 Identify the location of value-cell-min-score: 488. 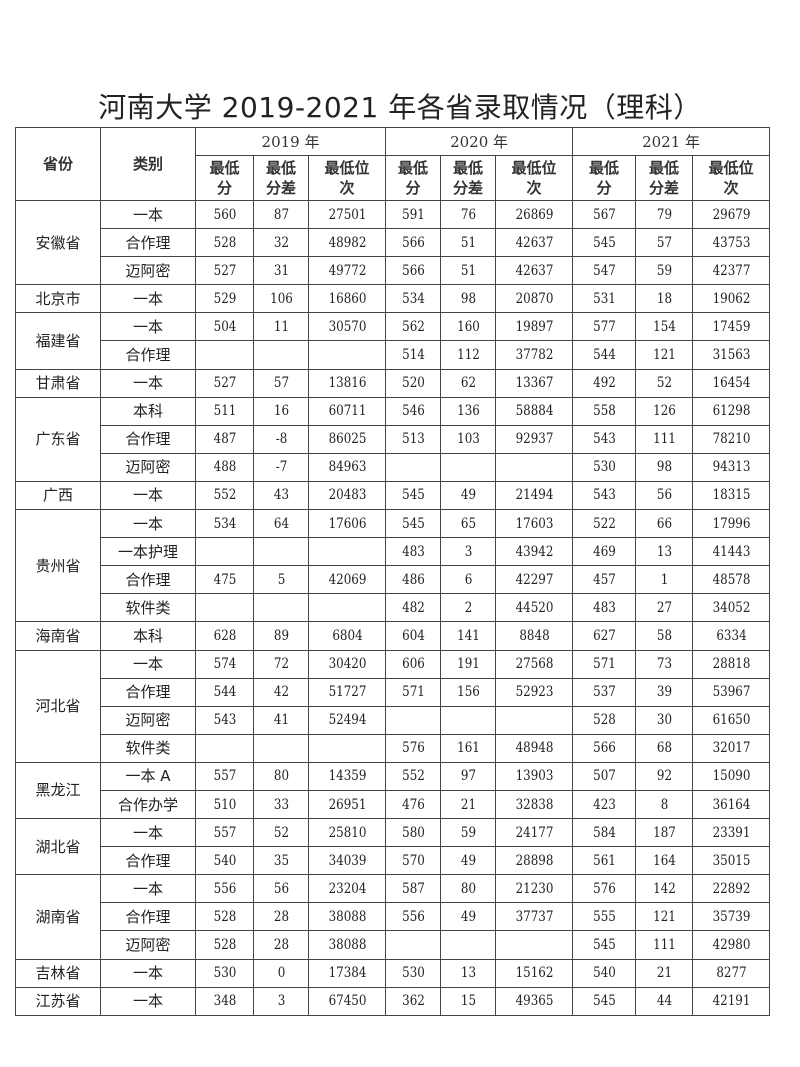
(224, 467).